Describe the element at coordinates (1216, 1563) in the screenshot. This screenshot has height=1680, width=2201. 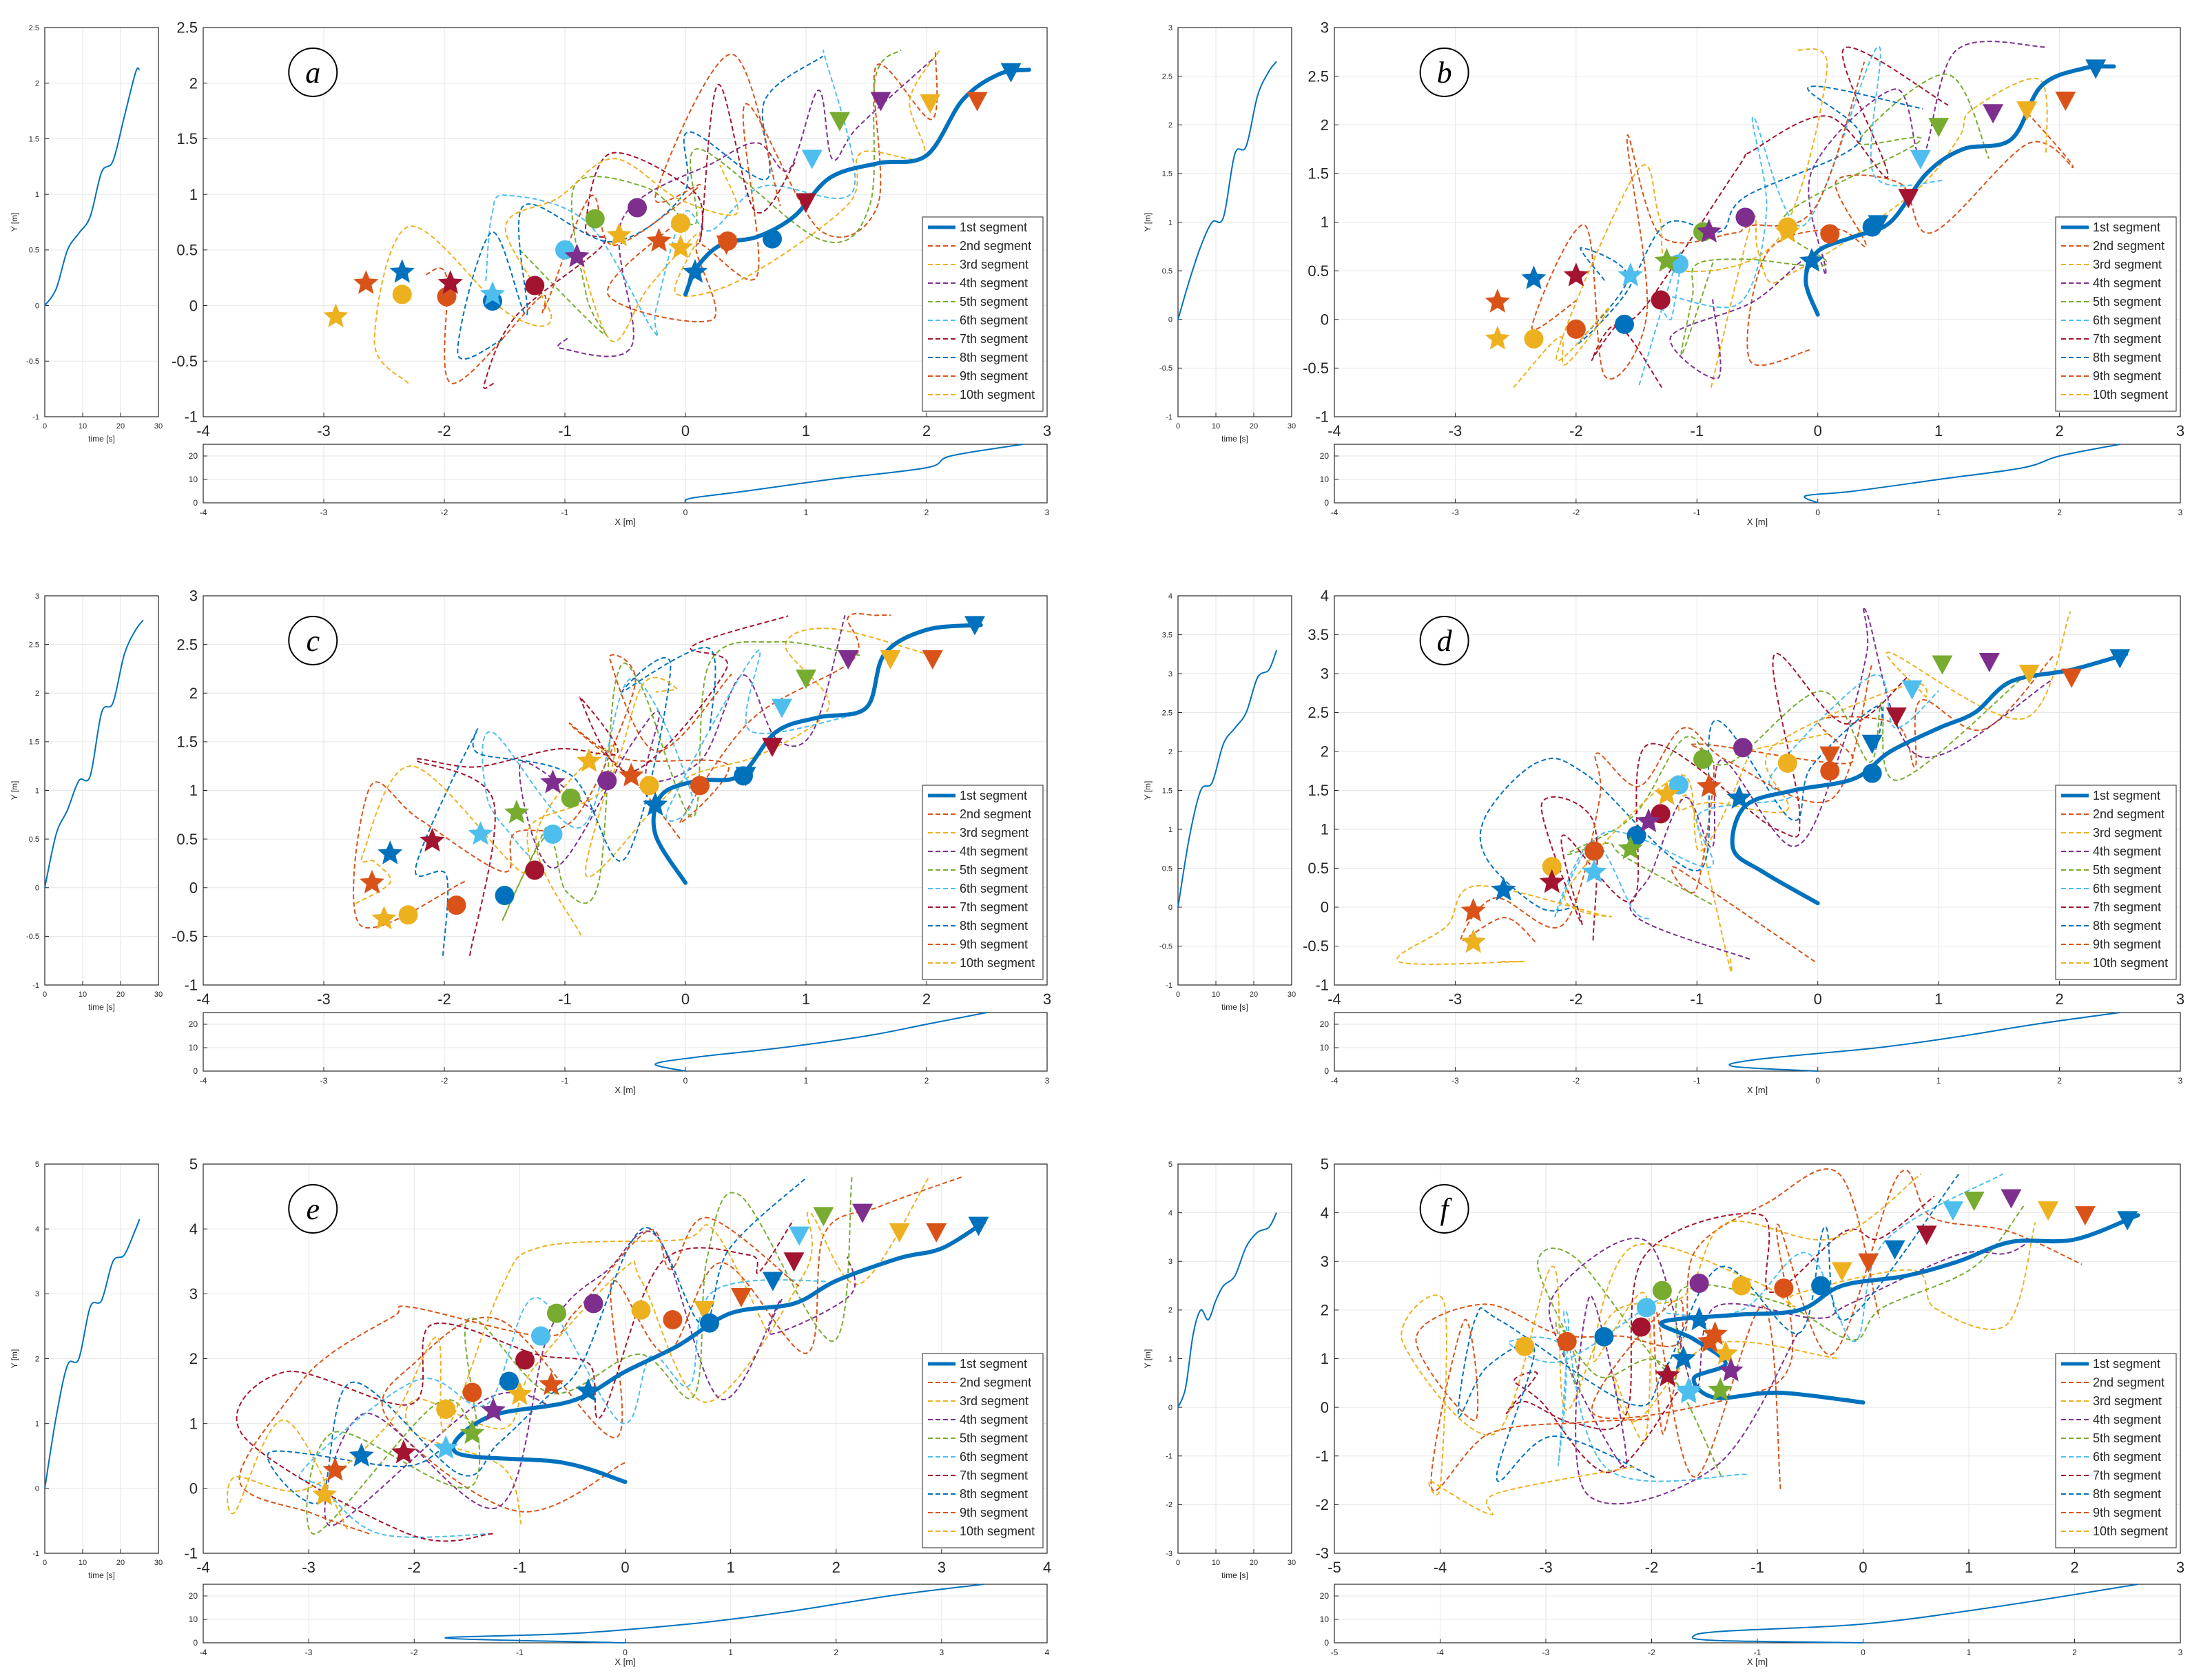
I see `tick-label-x: 10` at that location.